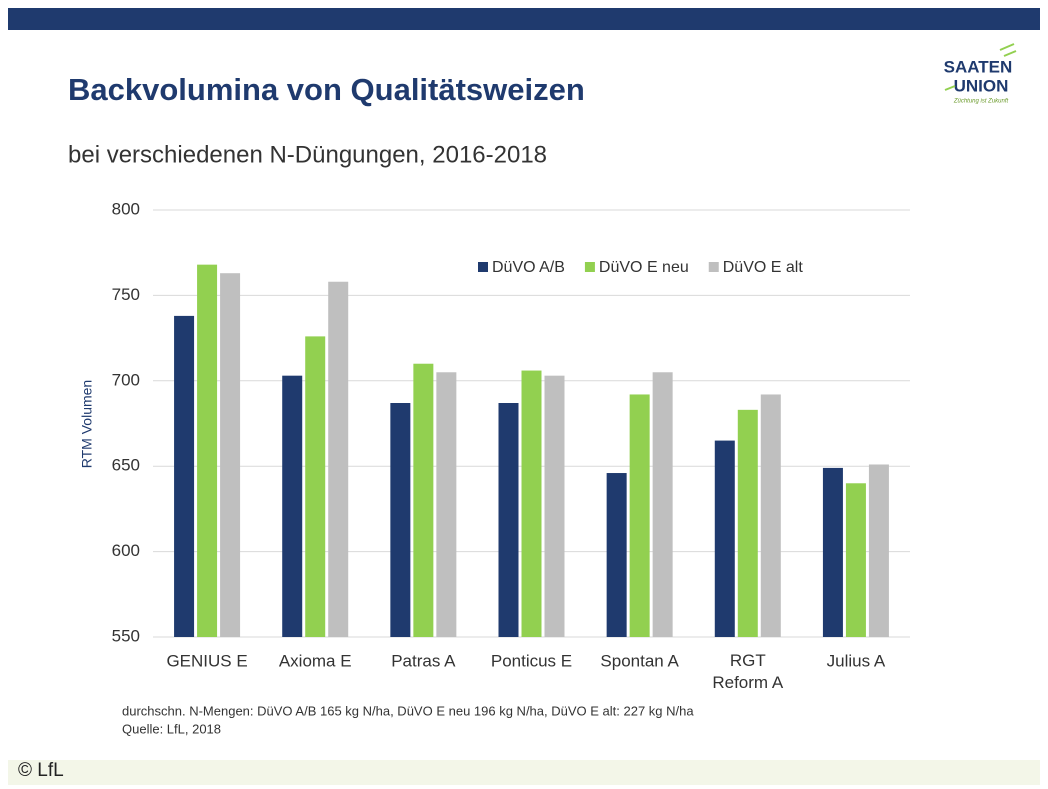 The height and width of the screenshot is (789, 1048). I want to click on legend-label: DüVO A/B, so click(528, 267).